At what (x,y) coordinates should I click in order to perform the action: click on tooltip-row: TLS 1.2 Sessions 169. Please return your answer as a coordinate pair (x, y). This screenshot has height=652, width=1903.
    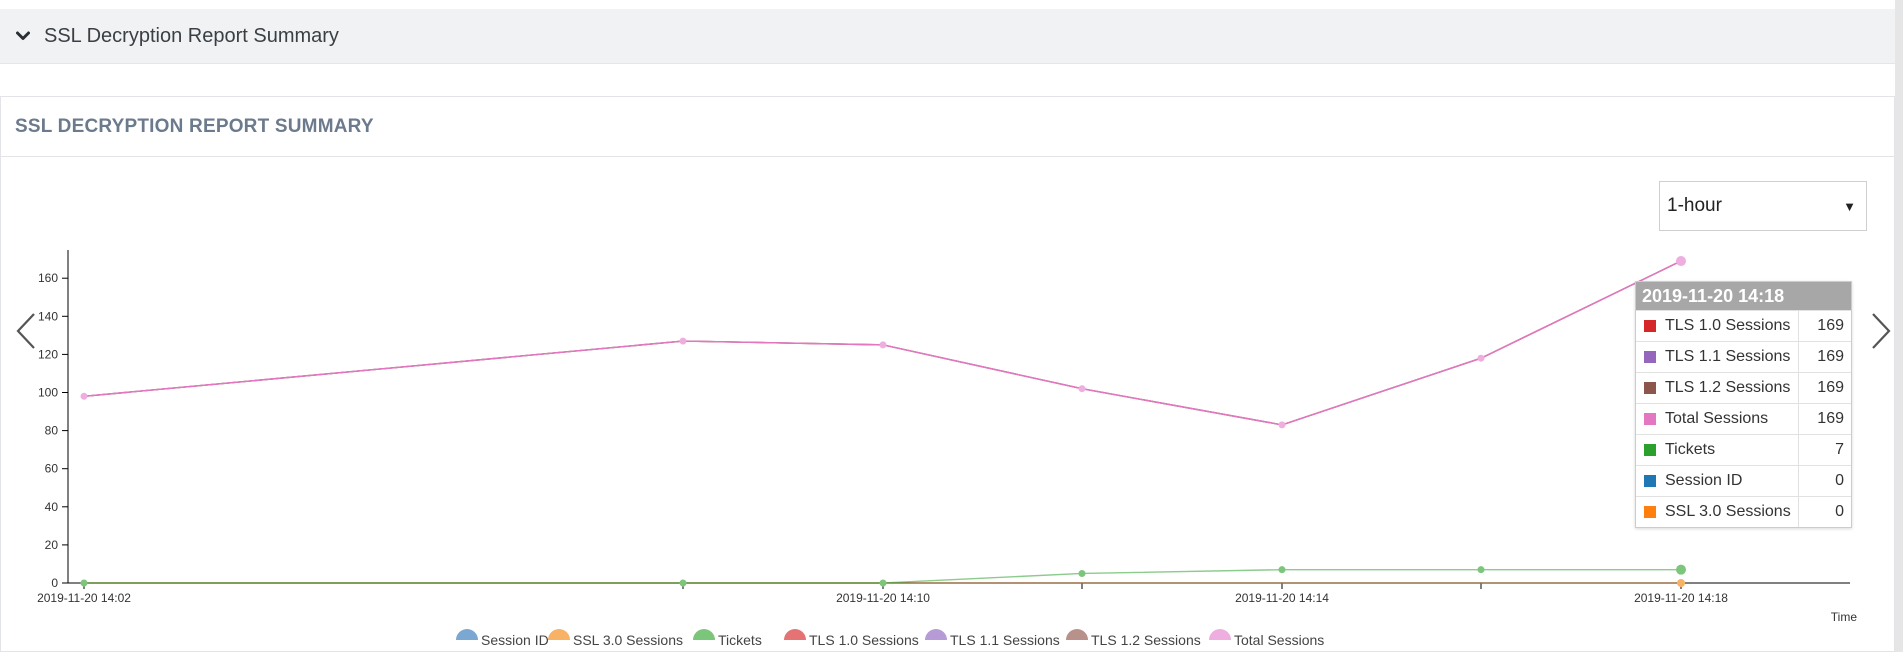
    Looking at the image, I should click on (1743, 387).